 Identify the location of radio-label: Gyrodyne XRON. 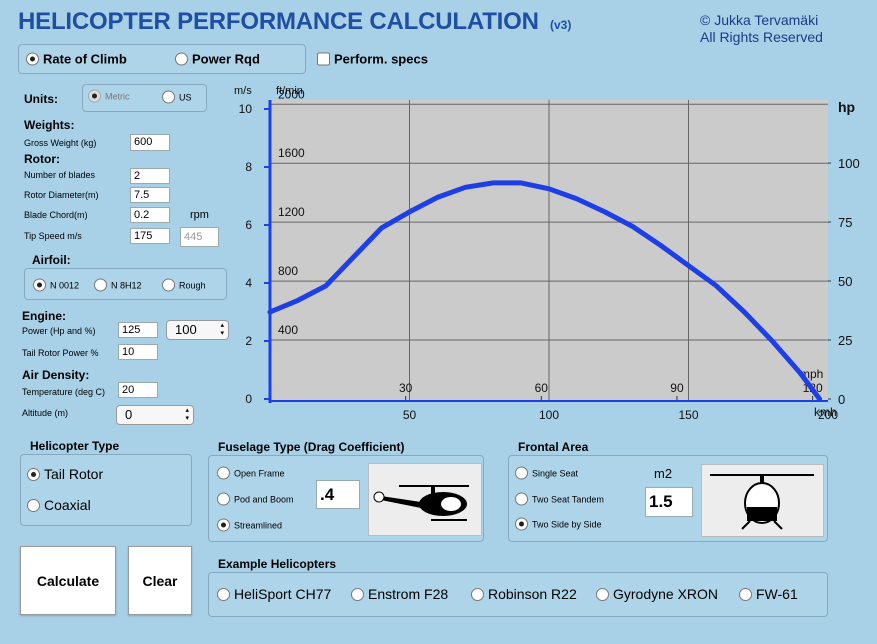
(666, 594).